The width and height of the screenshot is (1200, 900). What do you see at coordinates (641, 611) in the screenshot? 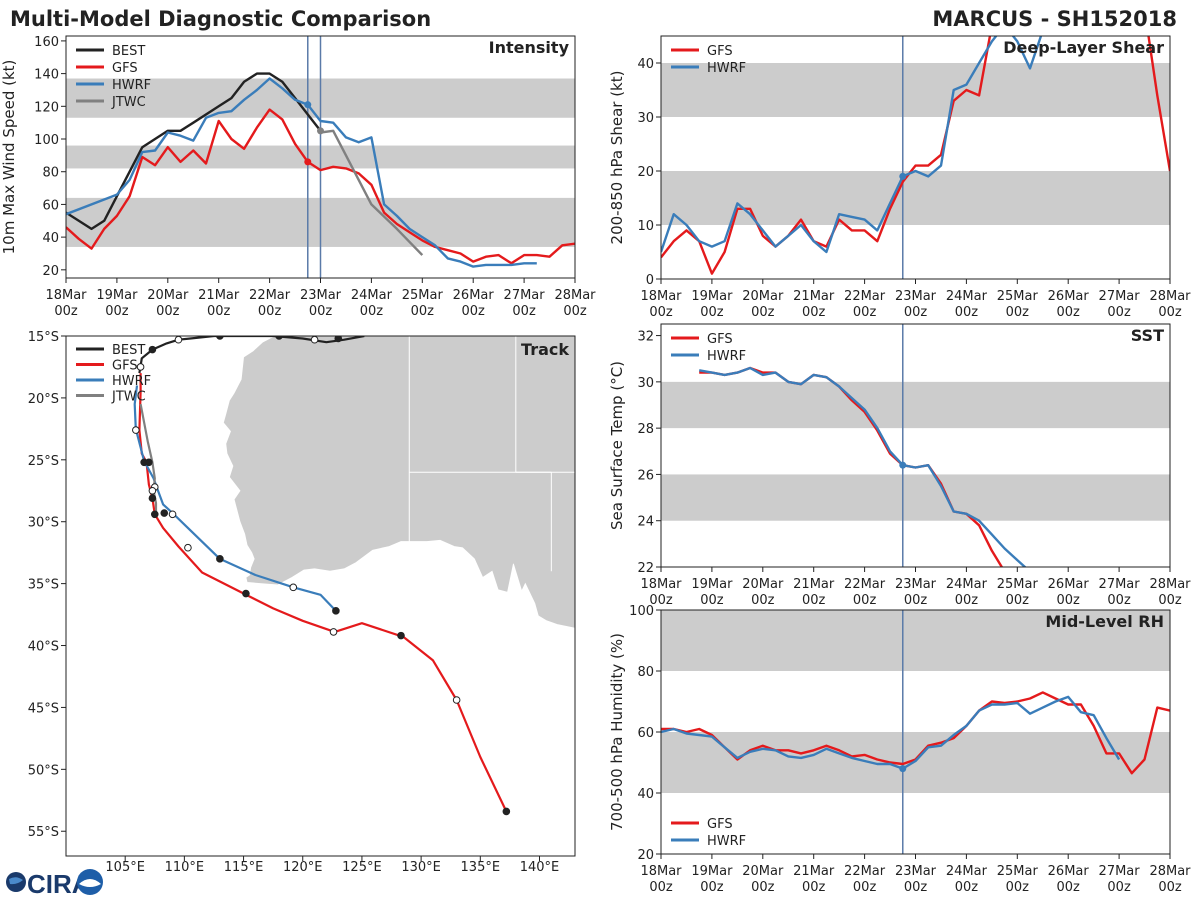
I see `rh-ytick-label: 100` at bounding box center [641, 611].